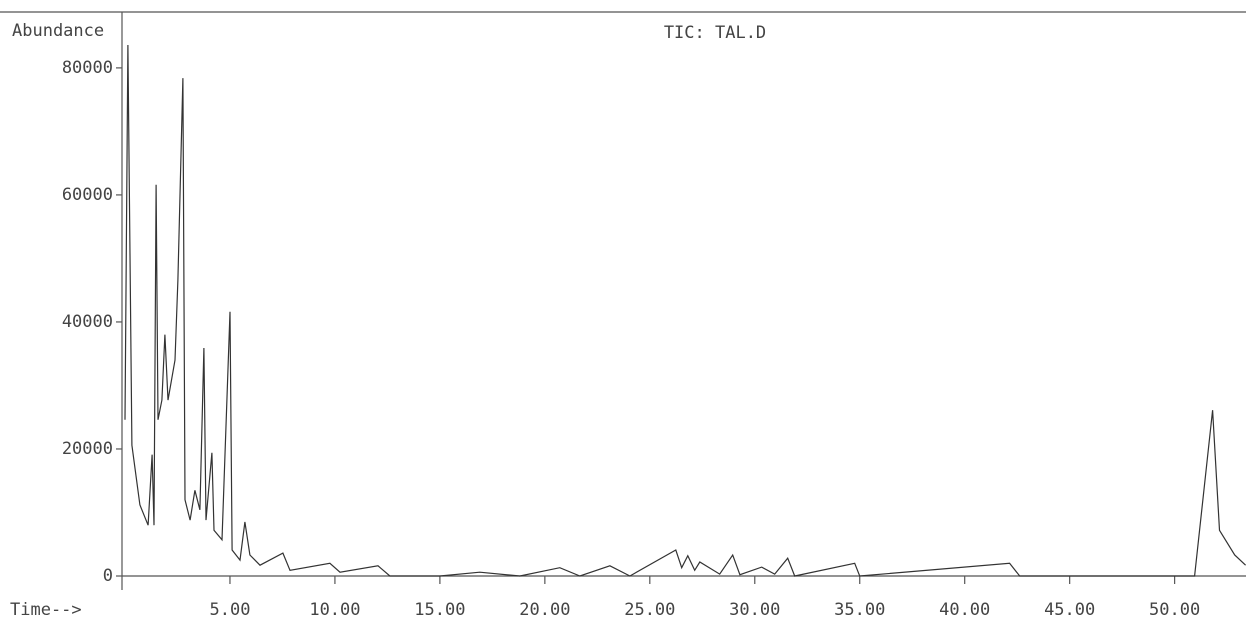 The width and height of the screenshot is (1246, 630). What do you see at coordinates (1174, 610) in the screenshot?
I see `x-tick-label: 50.00` at bounding box center [1174, 610].